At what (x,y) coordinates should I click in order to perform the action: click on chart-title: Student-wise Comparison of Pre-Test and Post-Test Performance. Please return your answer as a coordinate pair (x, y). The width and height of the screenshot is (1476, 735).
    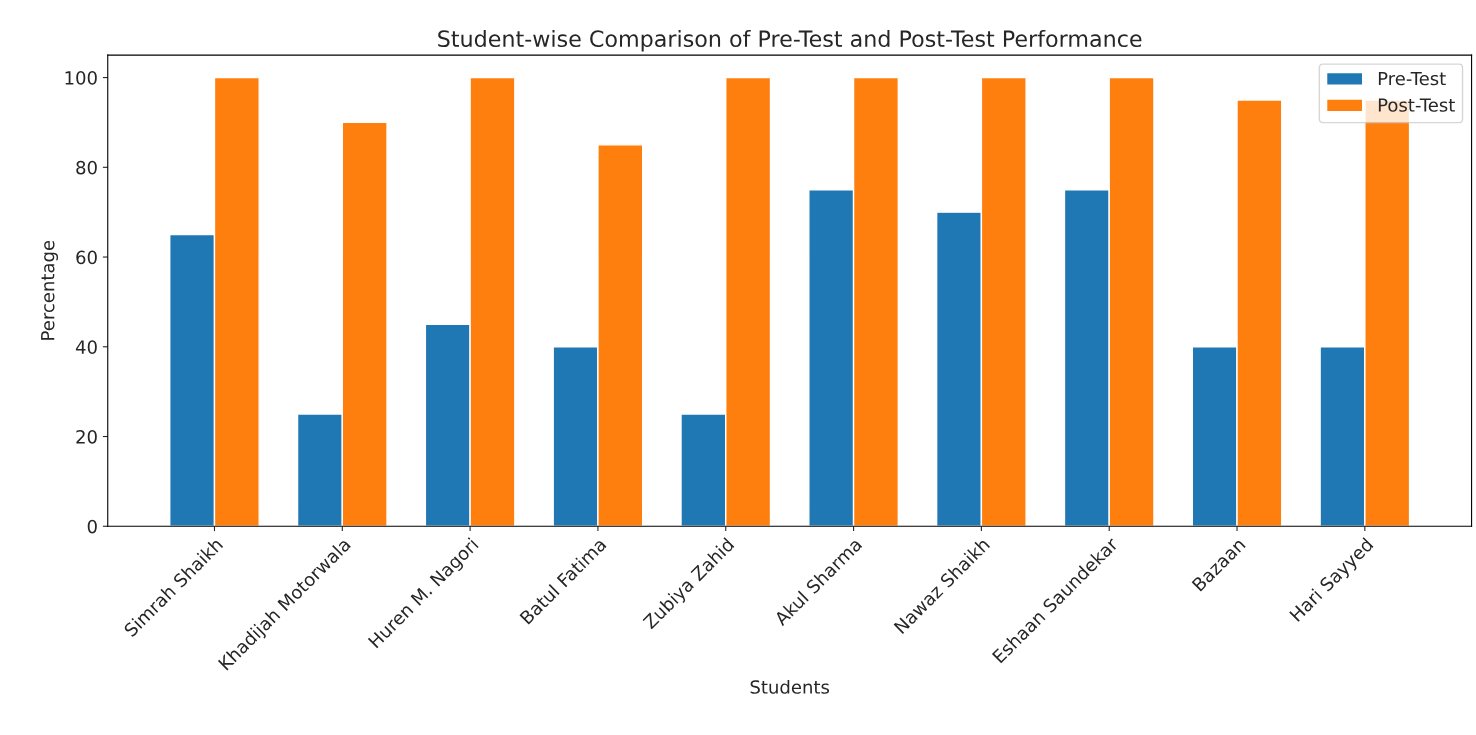
    Looking at the image, I should click on (790, 40).